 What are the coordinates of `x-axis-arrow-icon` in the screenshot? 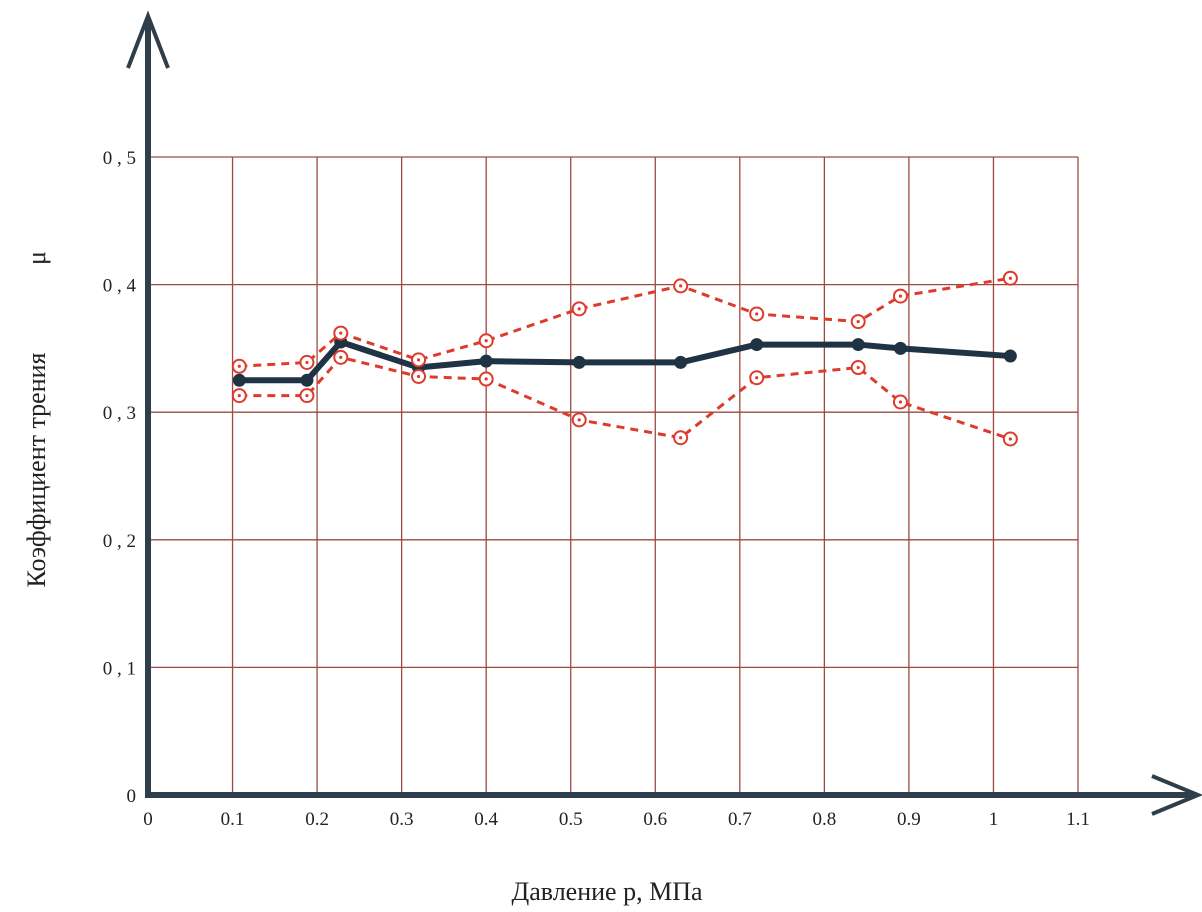 It's located at (1176, 795).